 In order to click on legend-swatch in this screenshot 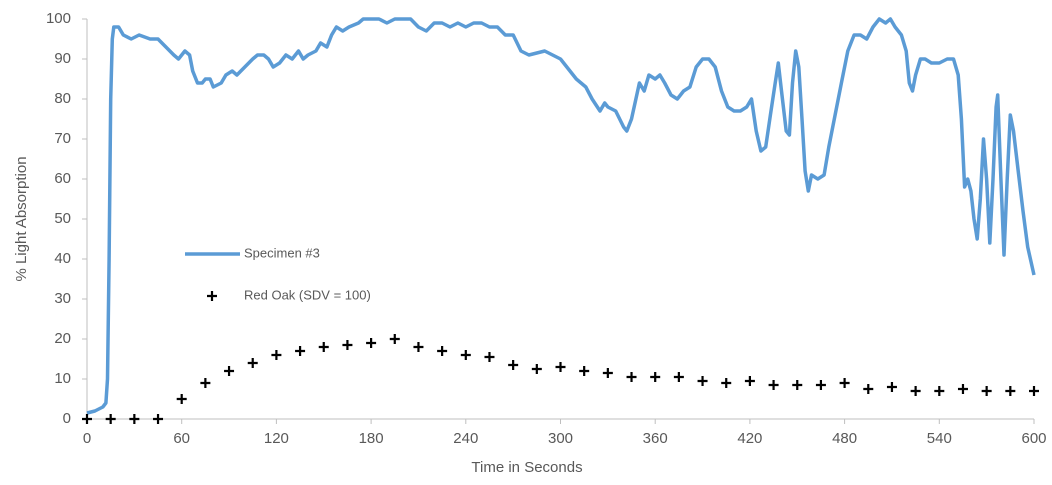, I will do `click(212, 296)`.